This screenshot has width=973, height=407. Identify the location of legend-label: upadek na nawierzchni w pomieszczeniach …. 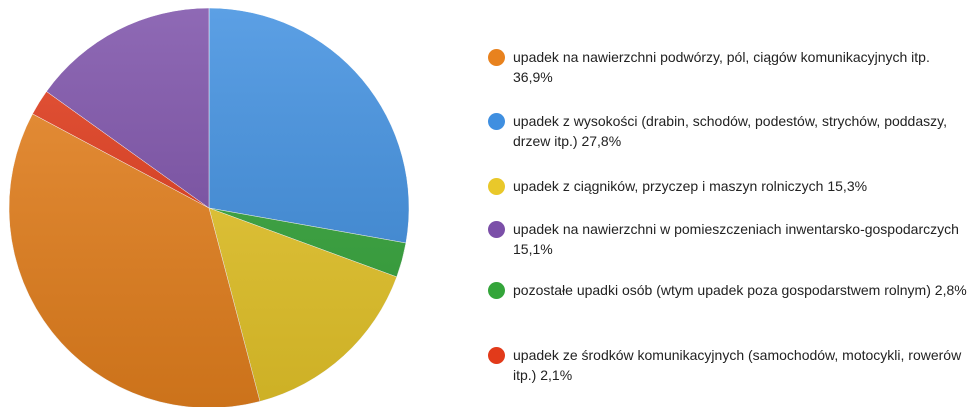
(736, 229).